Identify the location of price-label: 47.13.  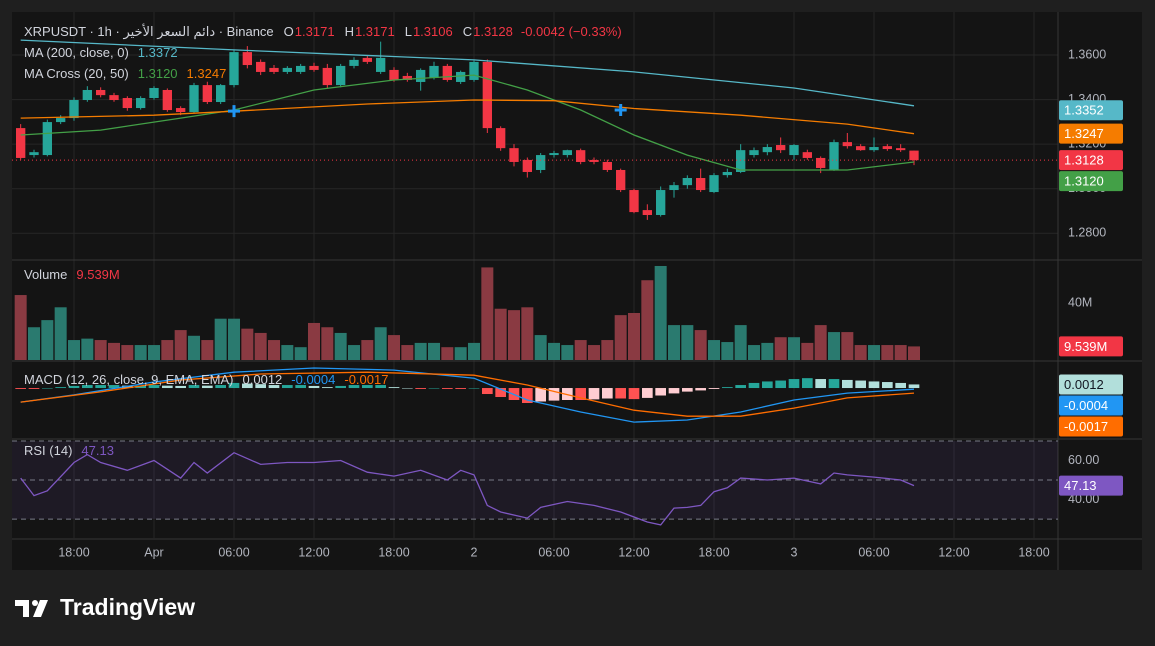
(1080, 485).